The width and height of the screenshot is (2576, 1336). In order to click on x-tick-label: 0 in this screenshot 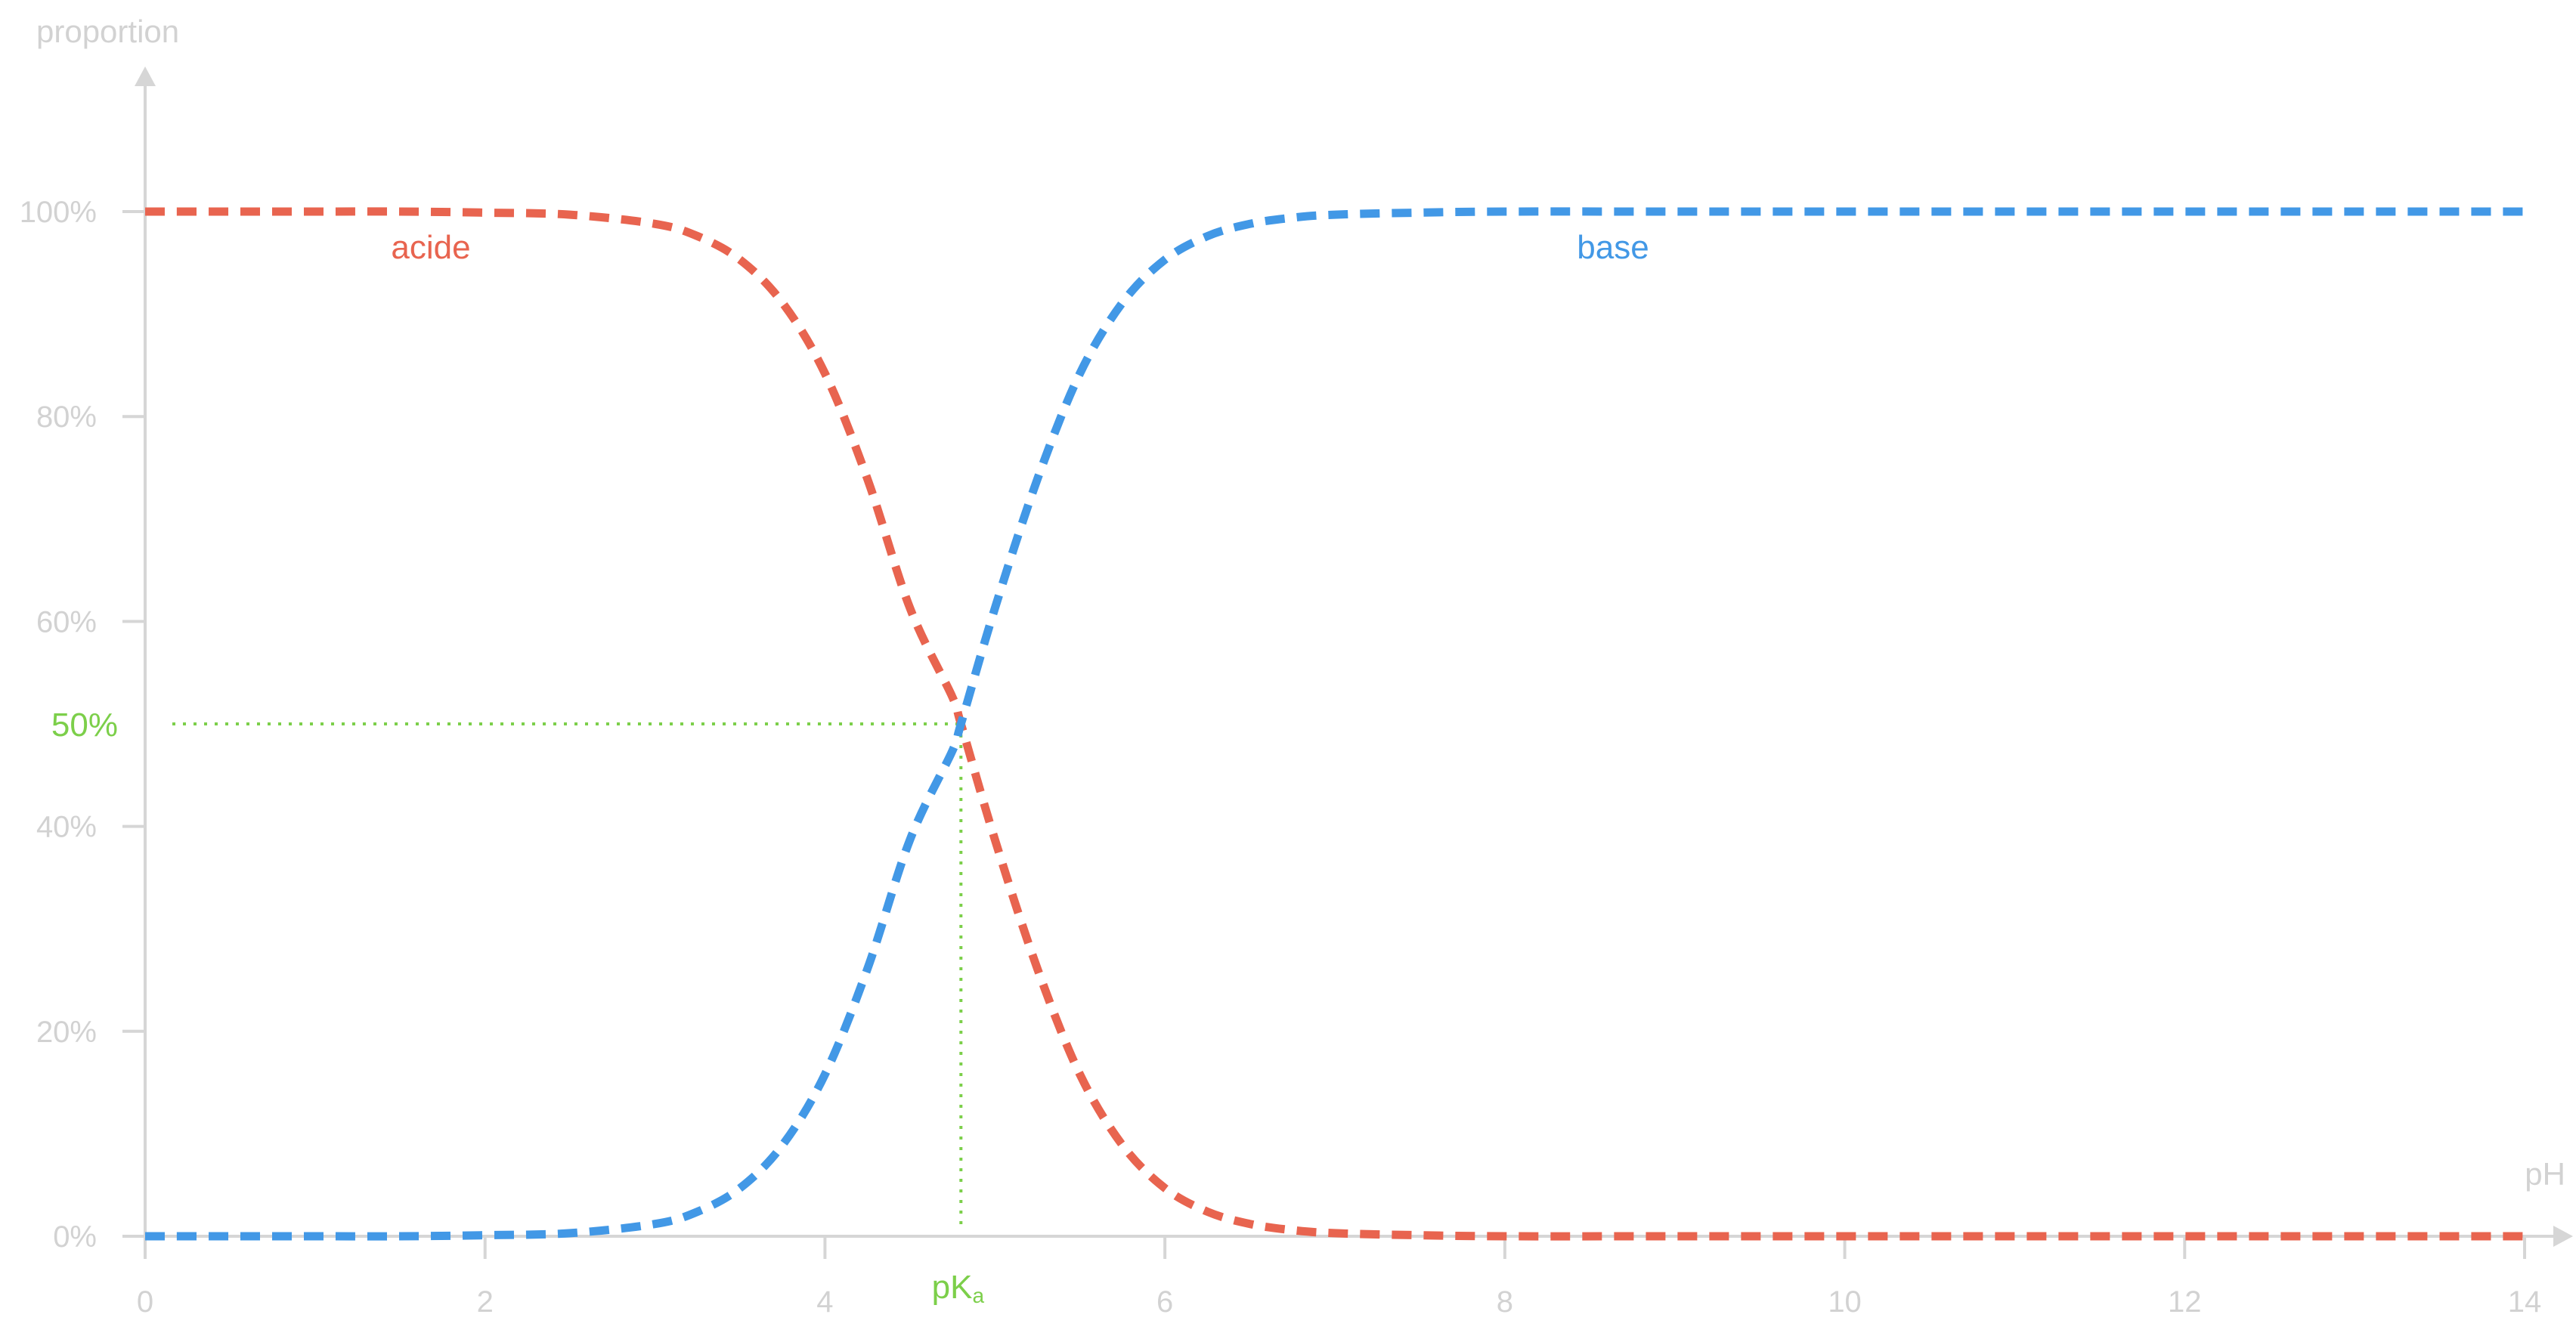, I will do `click(145, 1302)`.